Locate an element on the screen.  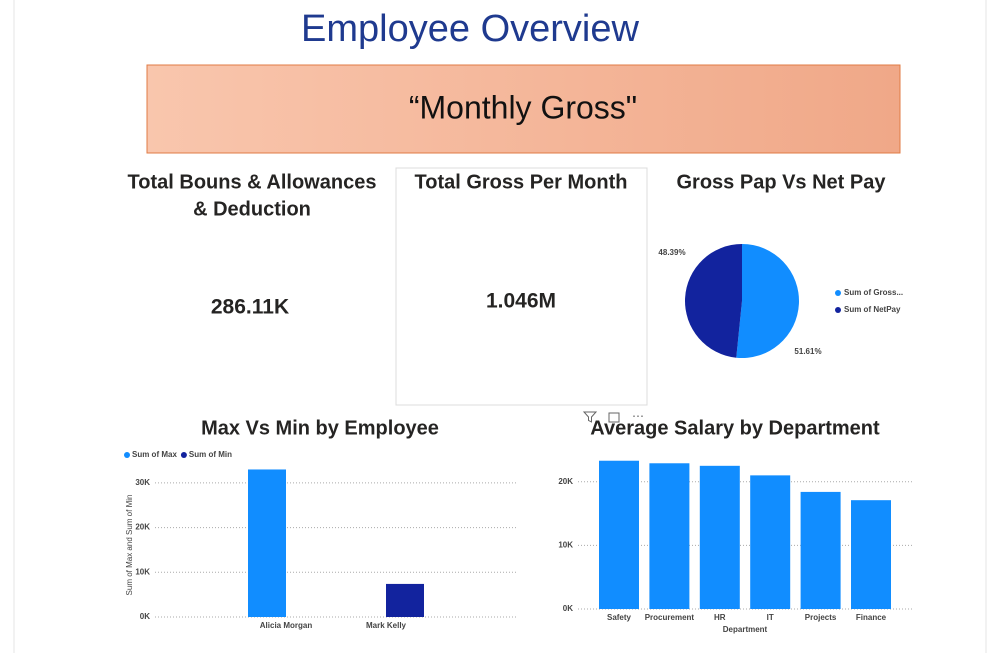
x-tick-label: IT is located at coordinates (770, 617).